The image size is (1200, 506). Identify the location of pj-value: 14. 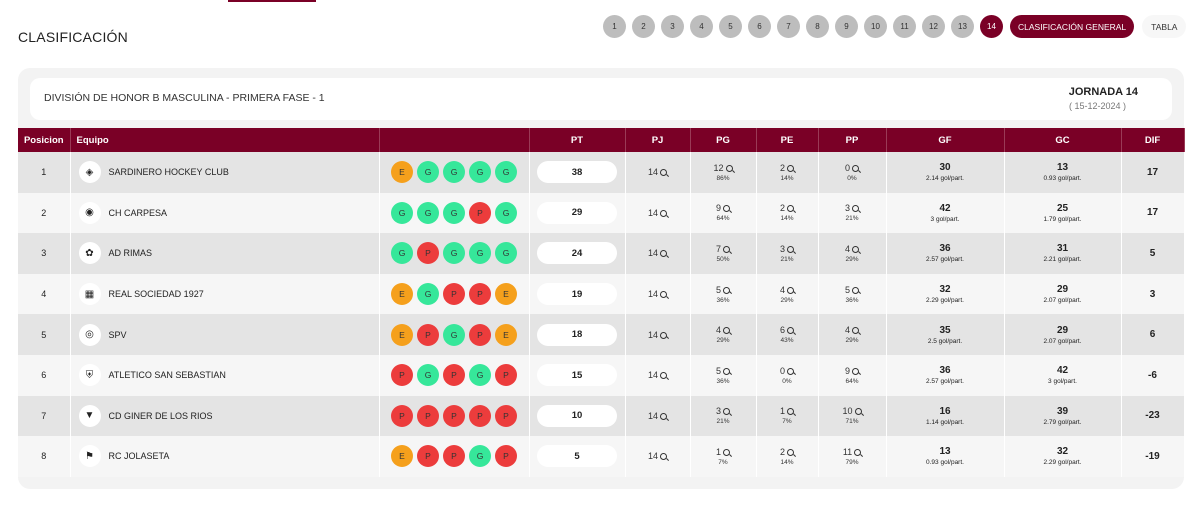
(652, 212).